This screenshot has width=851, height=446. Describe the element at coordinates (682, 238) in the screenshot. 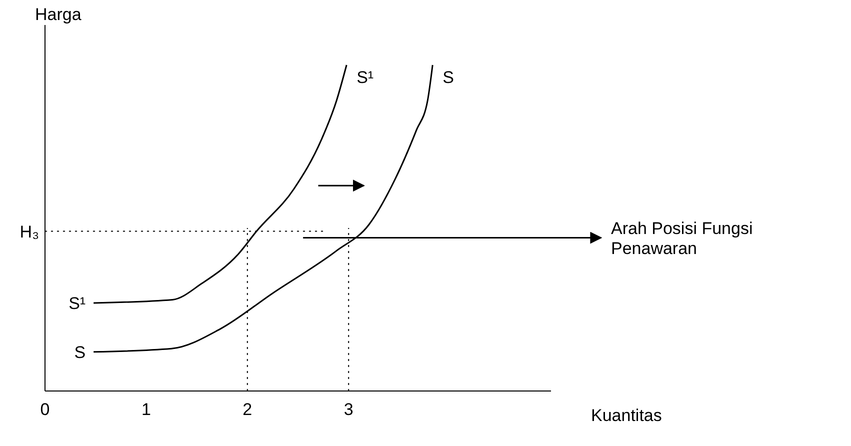

I see `text: Arah Posisi Fungsi Penawaran` at that location.